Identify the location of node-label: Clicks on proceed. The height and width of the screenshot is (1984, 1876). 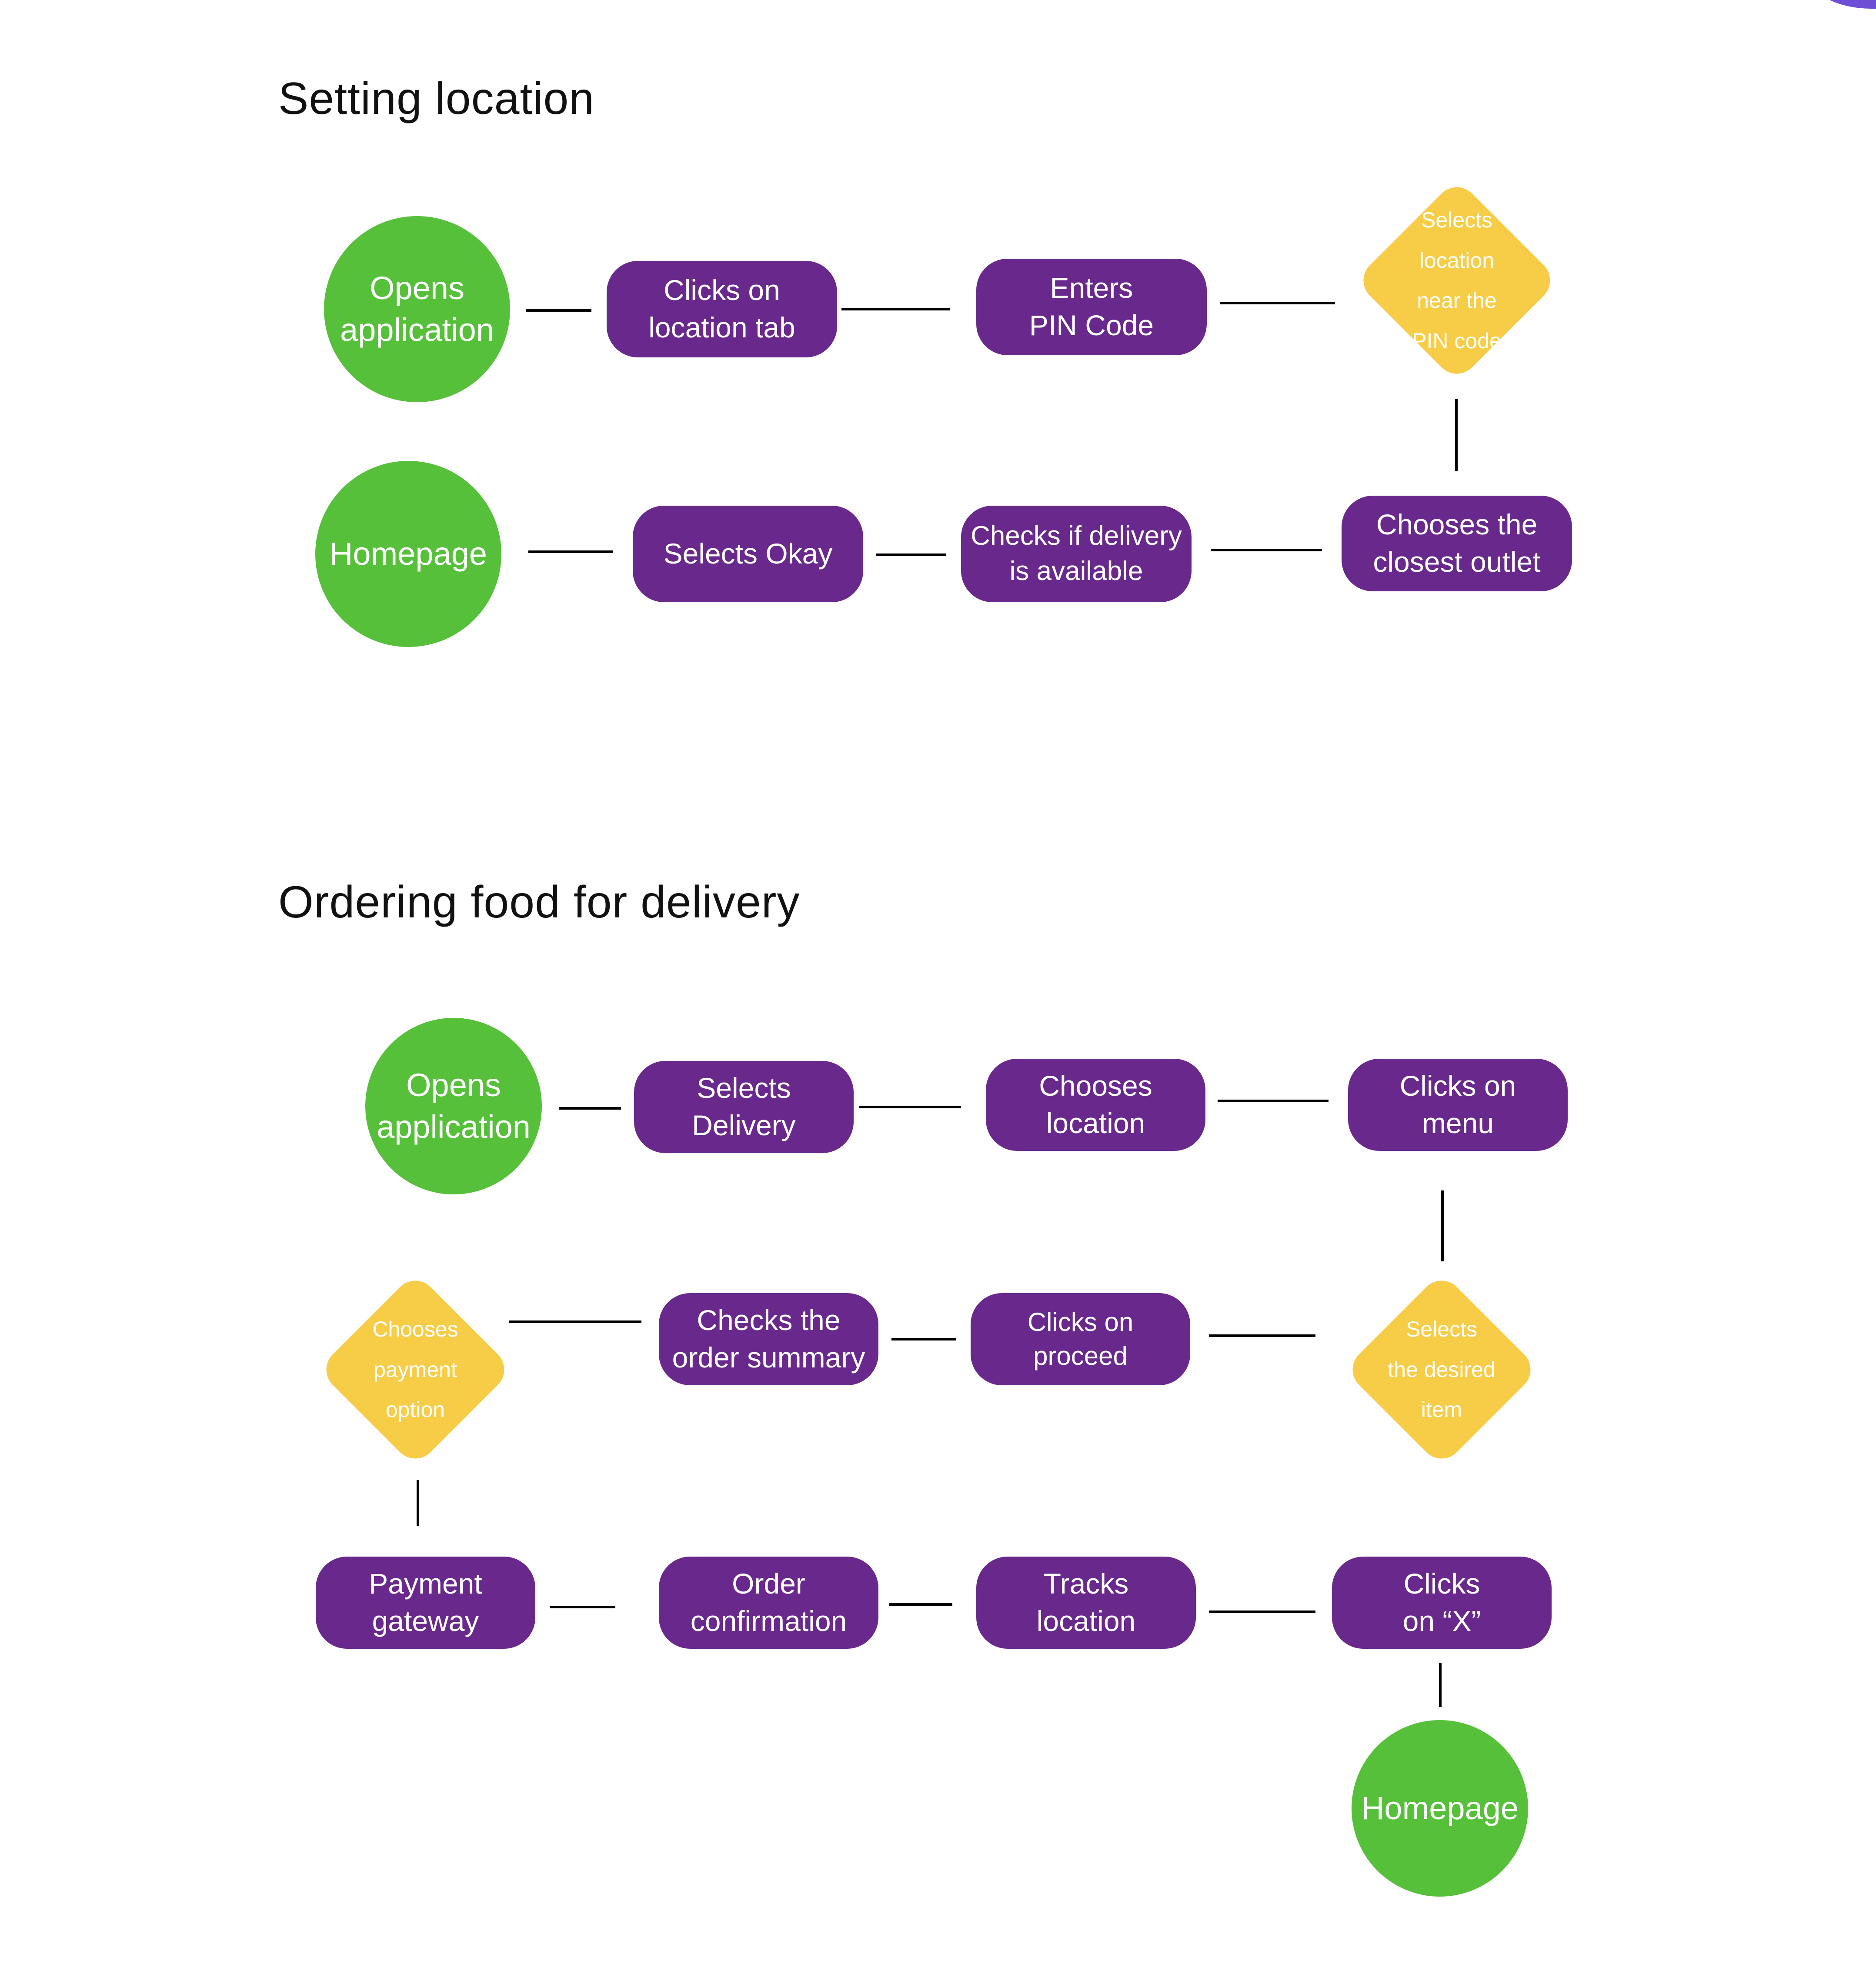
(1080, 1338).